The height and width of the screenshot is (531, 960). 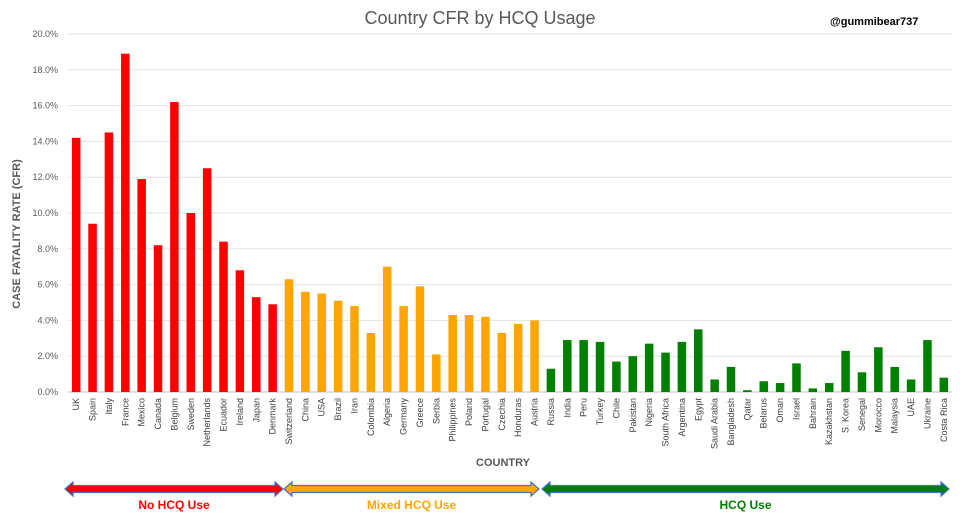 What do you see at coordinates (813, 413) in the screenshot?
I see `x-tick-label: Bahrain` at bounding box center [813, 413].